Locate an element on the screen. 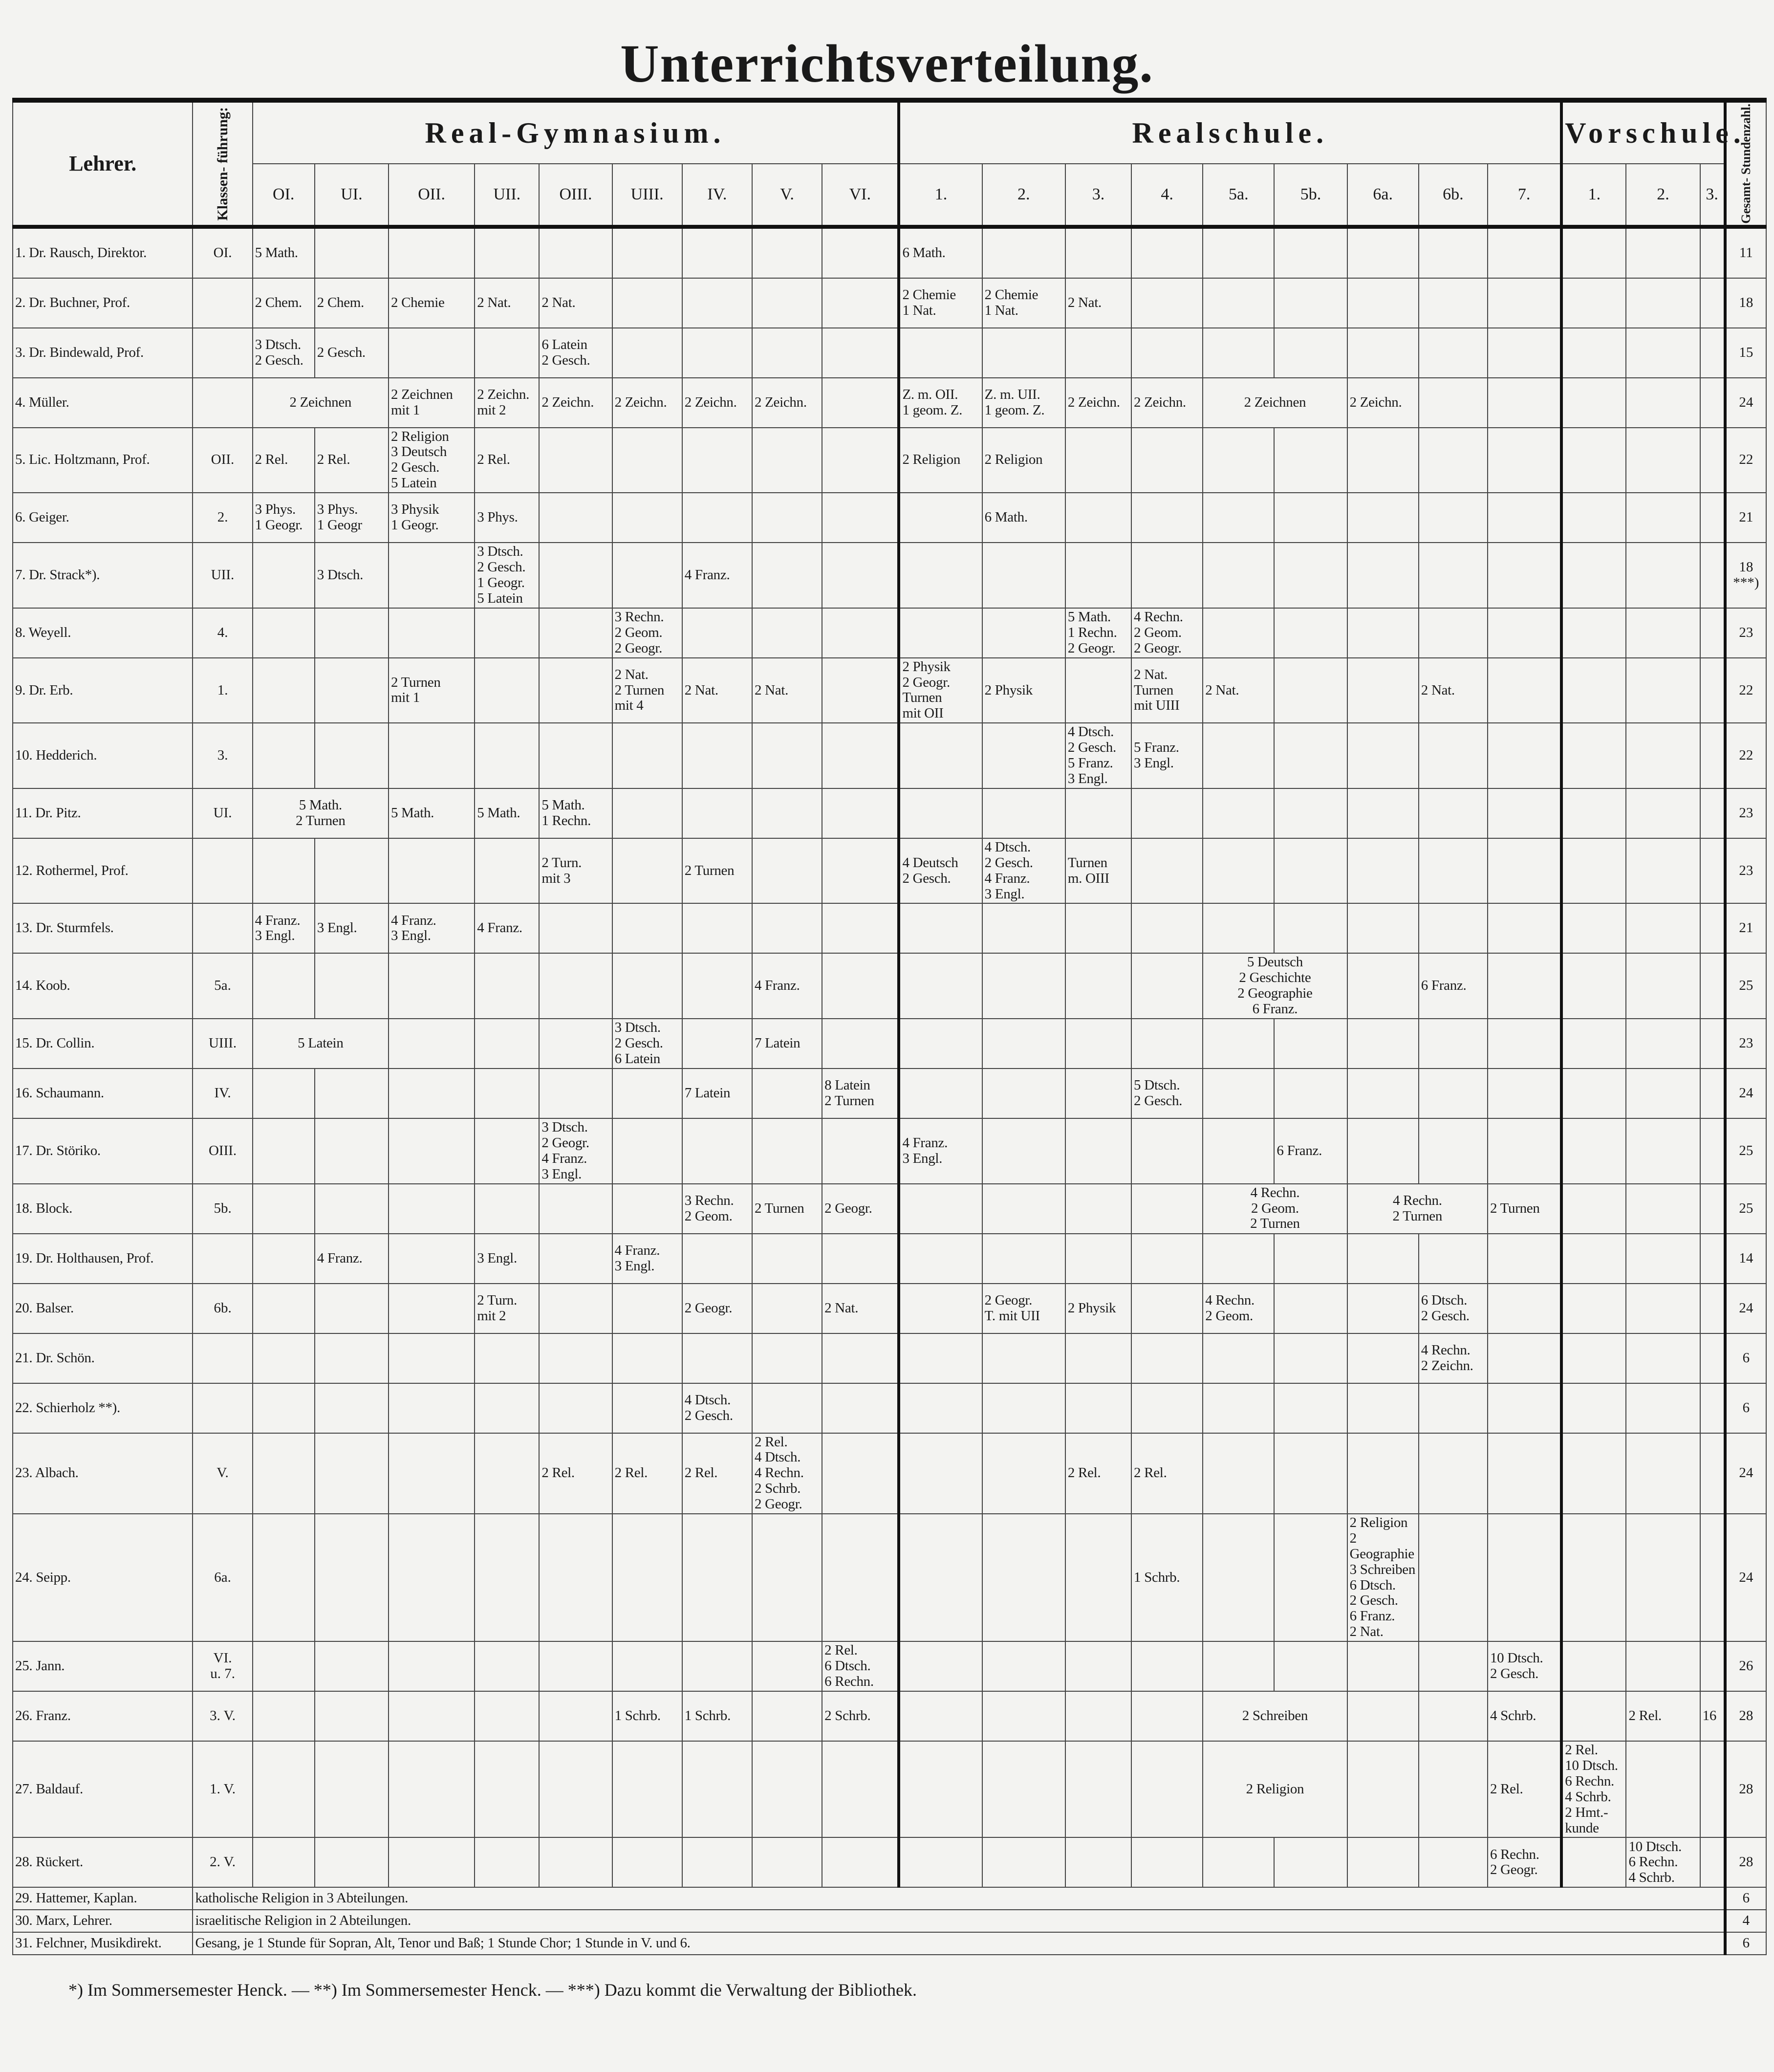  row-number: 23. is located at coordinates (24, 1473).